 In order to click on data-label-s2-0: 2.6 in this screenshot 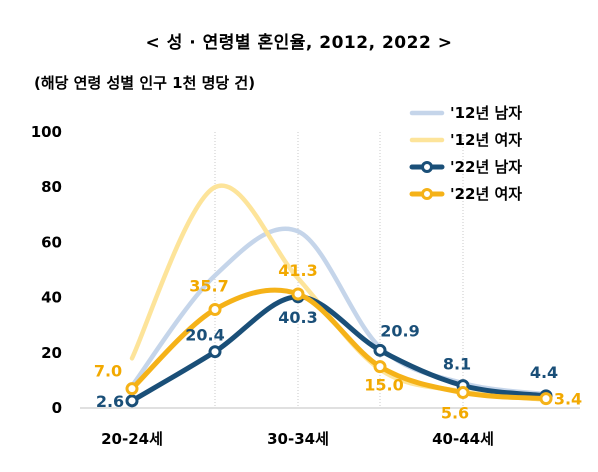, I will do `click(110, 401)`.